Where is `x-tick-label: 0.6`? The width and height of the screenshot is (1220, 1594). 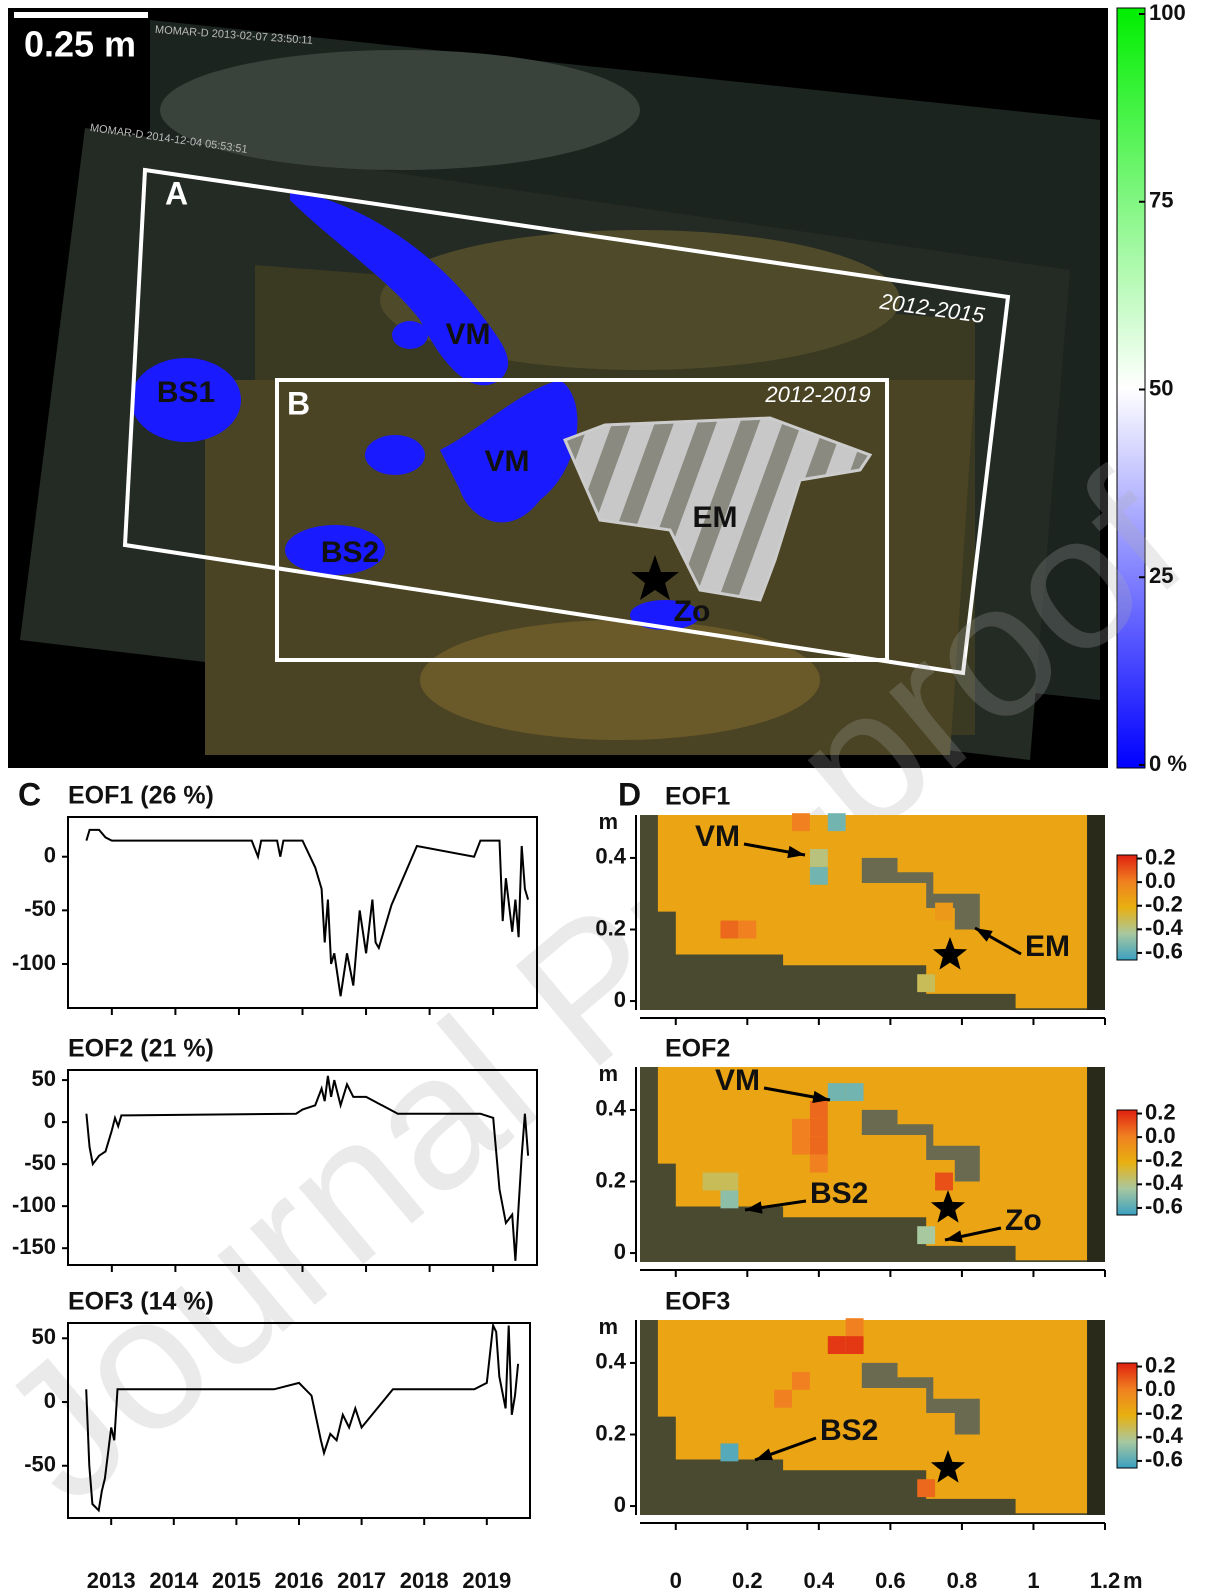
x-tick-label: 0.6 is located at coordinates (890, 1580).